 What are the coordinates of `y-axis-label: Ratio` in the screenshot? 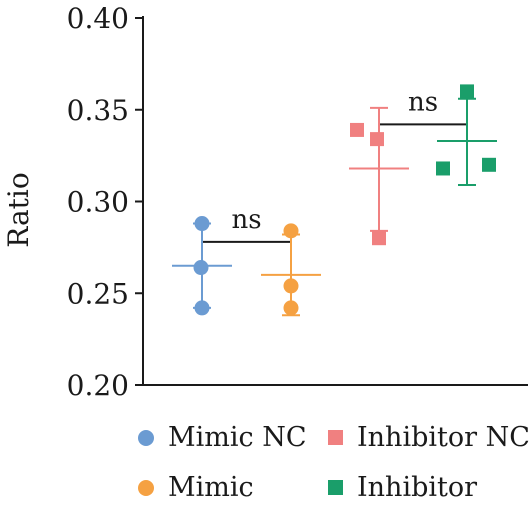 It's located at (18, 209).